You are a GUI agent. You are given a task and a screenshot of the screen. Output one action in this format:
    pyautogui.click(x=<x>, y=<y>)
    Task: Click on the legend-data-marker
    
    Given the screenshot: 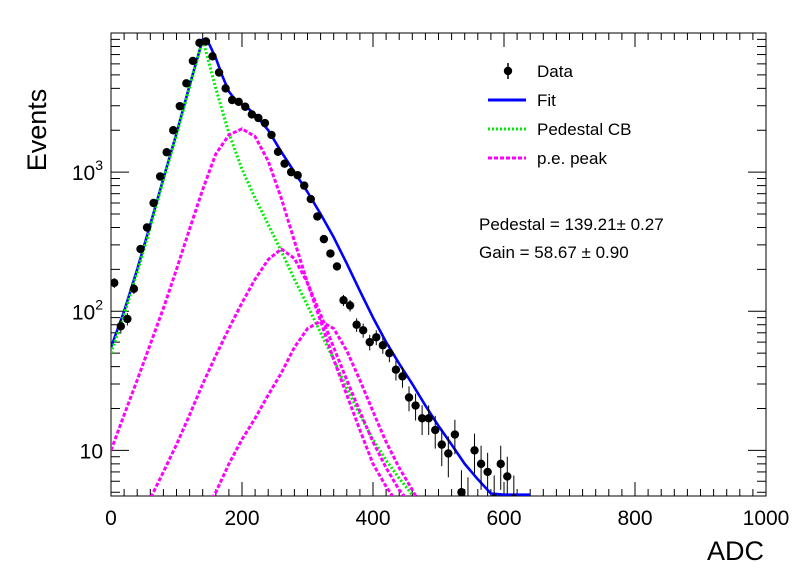 What is the action you would take?
    pyautogui.click(x=508, y=71)
    